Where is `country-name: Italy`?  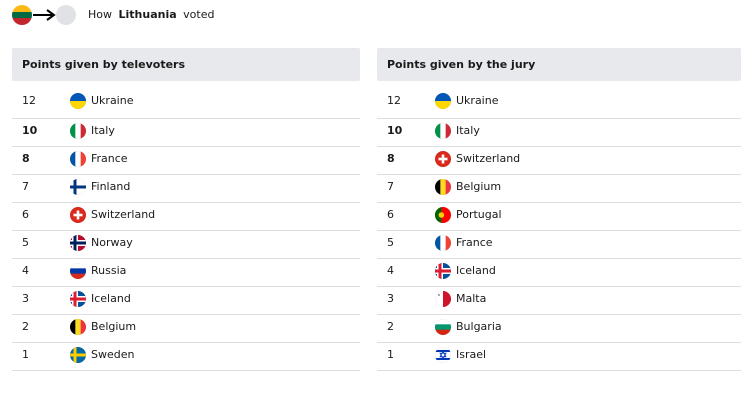 country-name: Italy is located at coordinates (103, 130).